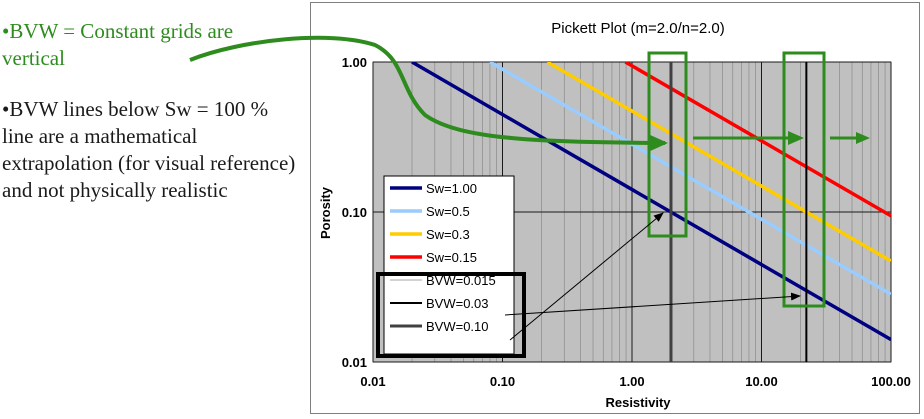  What do you see at coordinates (354, 62) in the screenshot?
I see `y-tick-label: 1.00` at bounding box center [354, 62].